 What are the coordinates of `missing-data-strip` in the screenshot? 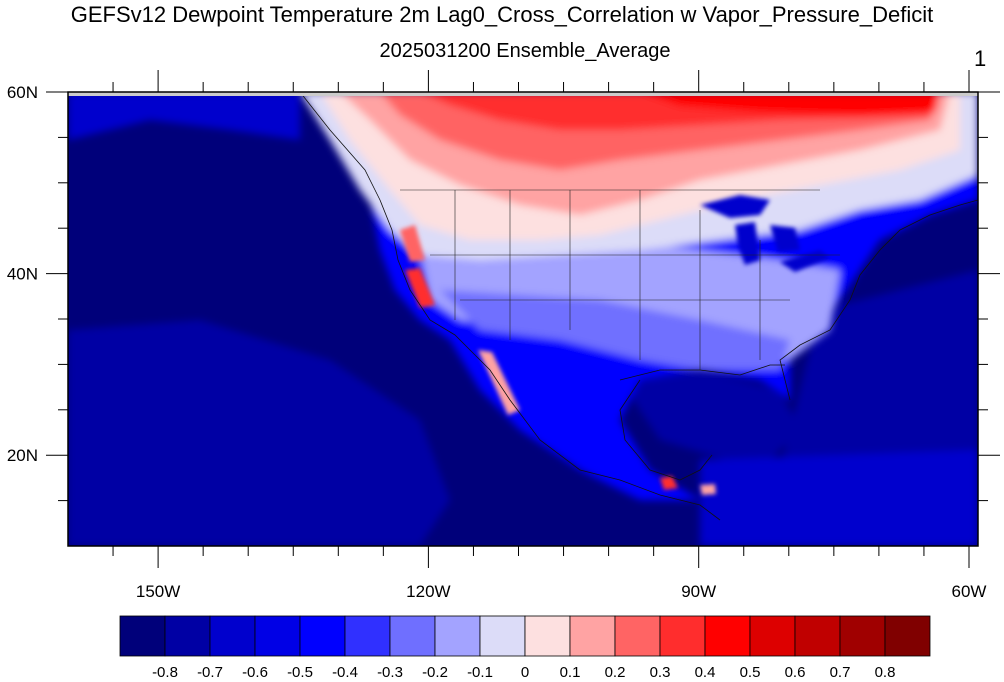 It's located at (523, 94).